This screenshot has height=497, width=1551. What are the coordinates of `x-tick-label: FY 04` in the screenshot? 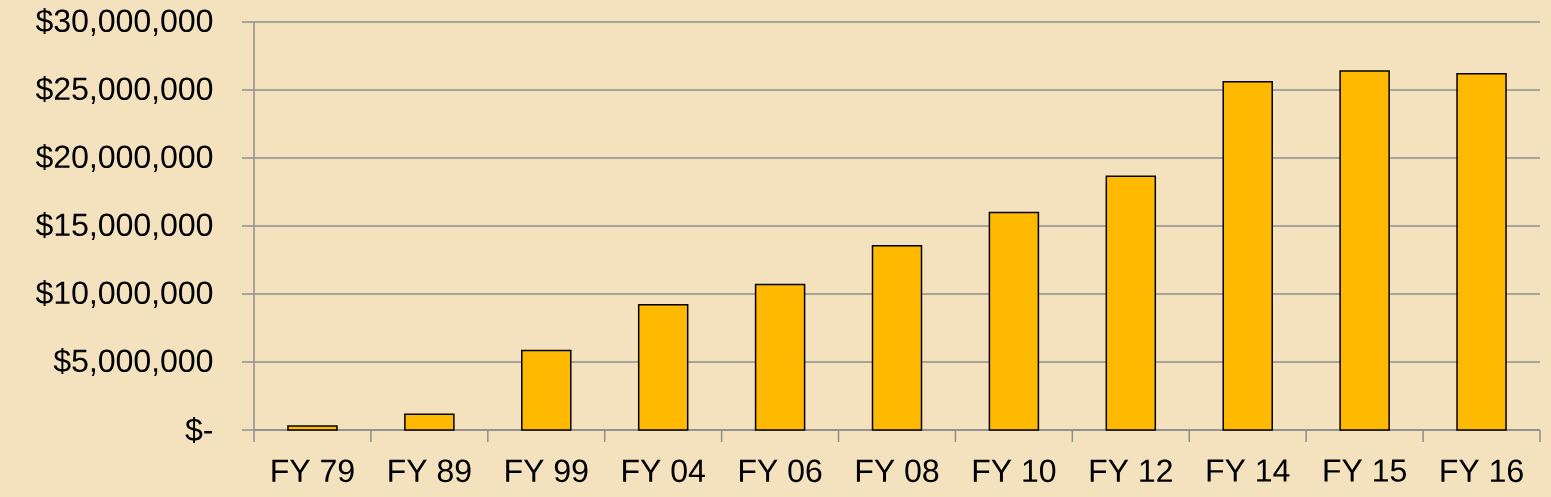 It's located at (664, 471).